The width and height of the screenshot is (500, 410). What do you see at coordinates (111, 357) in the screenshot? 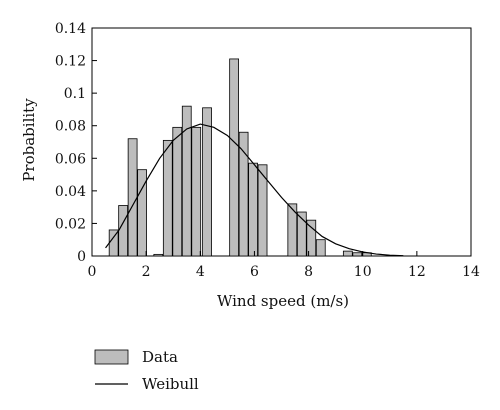
I see `legend-swatch-data` at bounding box center [111, 357].